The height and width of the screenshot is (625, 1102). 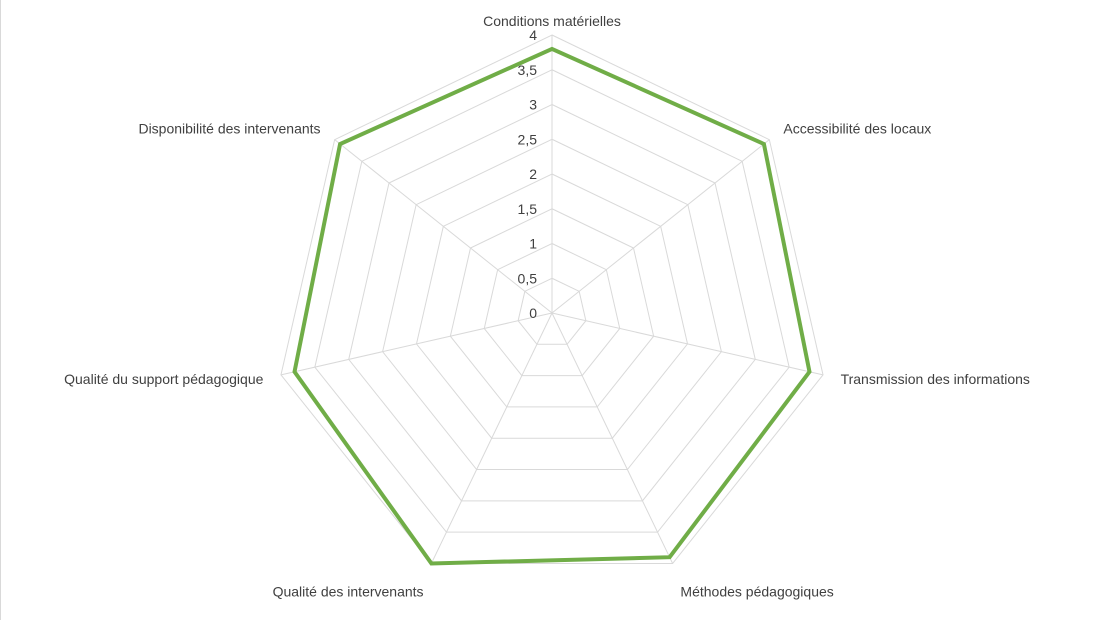 I want to click on category-label: Disponibilité des intervenants, so click(x=229, y=128).